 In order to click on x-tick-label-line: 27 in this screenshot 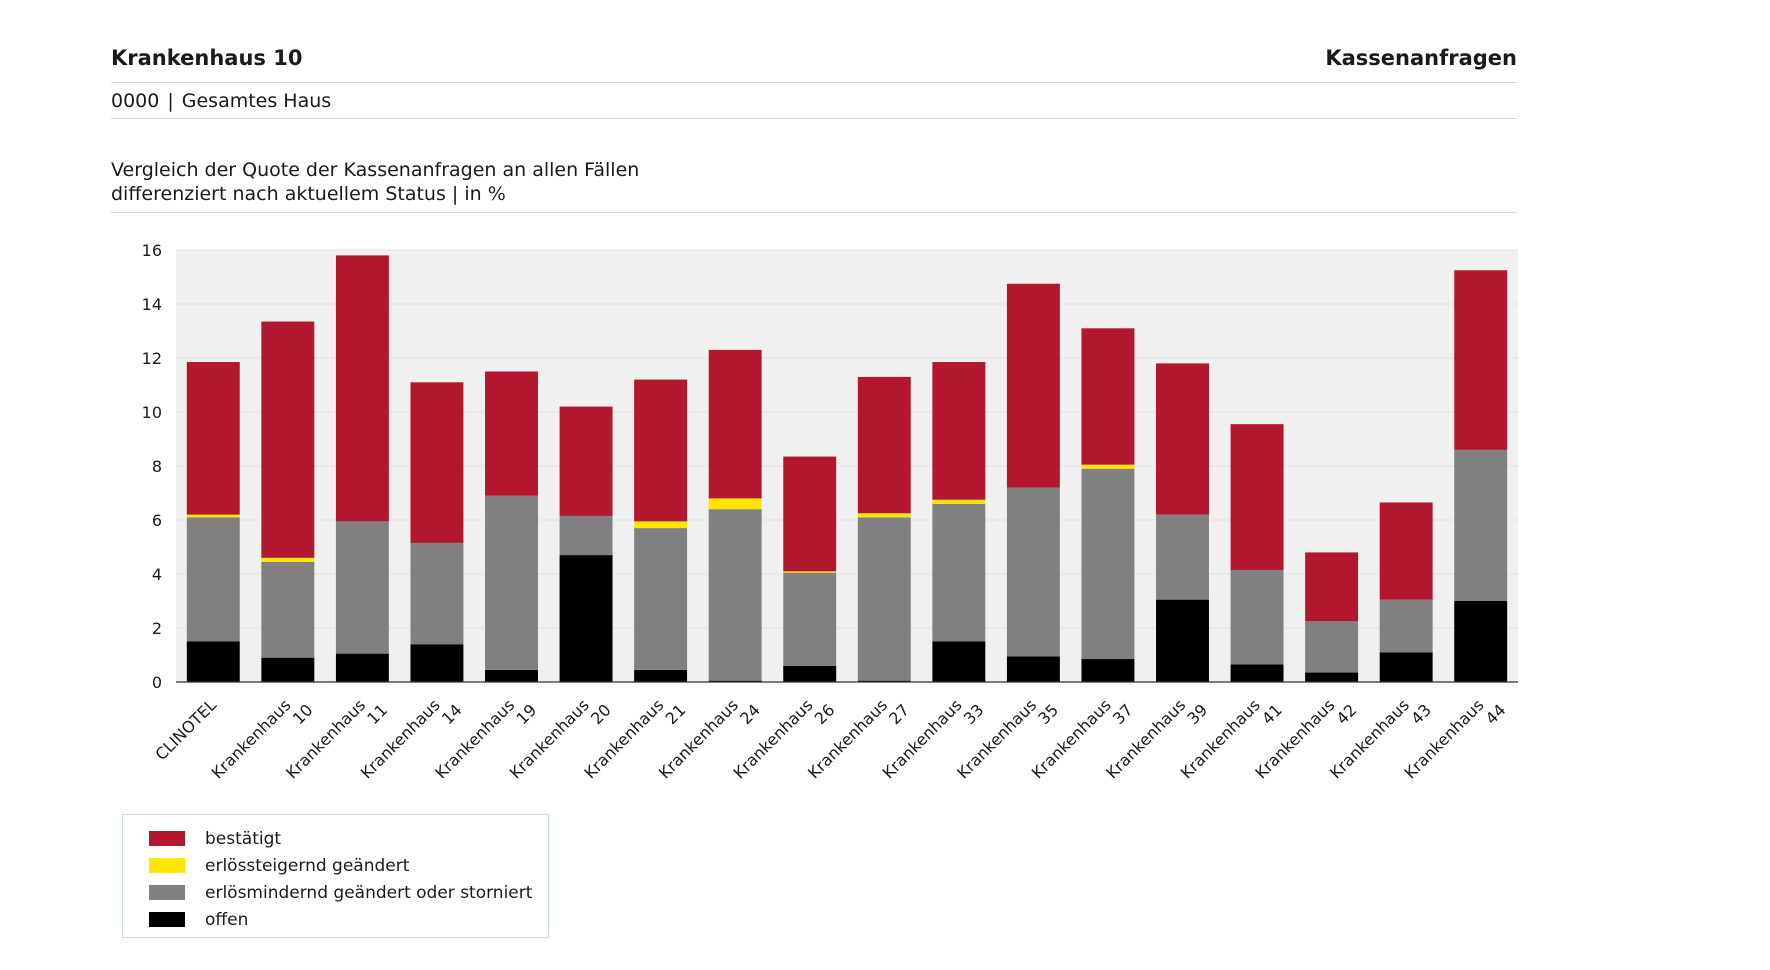, I will do `click(899, 714)`.